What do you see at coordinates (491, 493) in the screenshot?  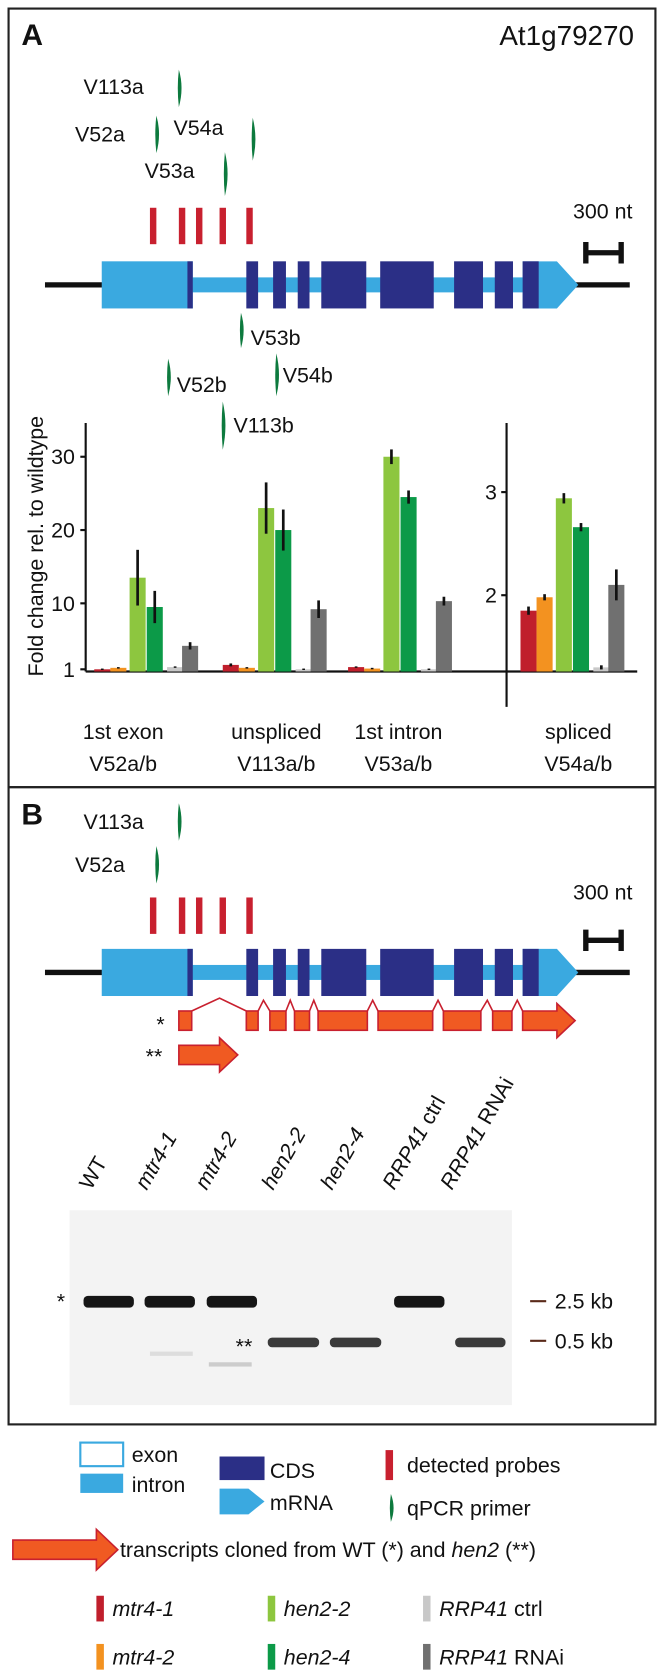 I see `y-tick-label: 3` at bounding box center [491, 493].